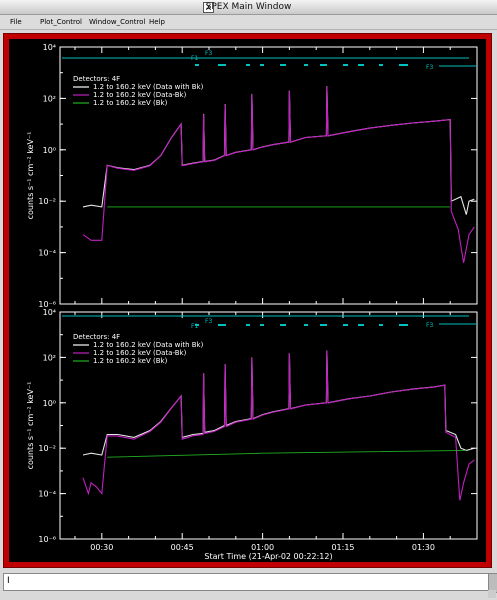 This screenshot has width=497, height=600. Describe the element at coordinates (61, 22) in the screenshot. I see `menu-plot-control: Plot_Control` at that location.